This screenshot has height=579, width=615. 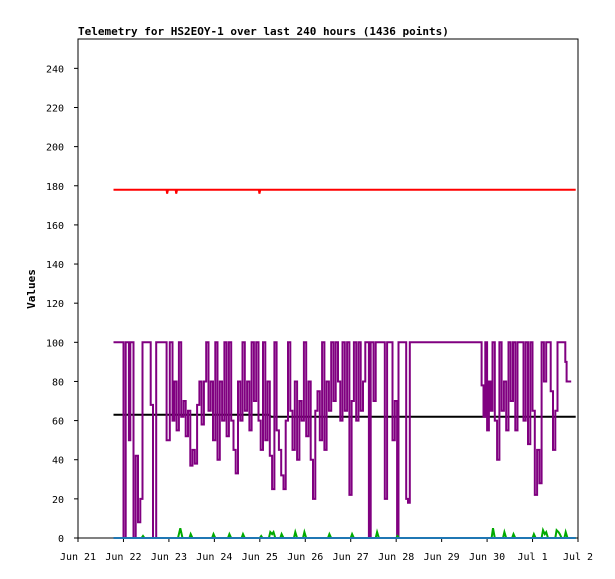 I want to click on y-axis: 0 20 40 60 80 100 120 140 160 180 200 220 240, so click(x=62, y=304).